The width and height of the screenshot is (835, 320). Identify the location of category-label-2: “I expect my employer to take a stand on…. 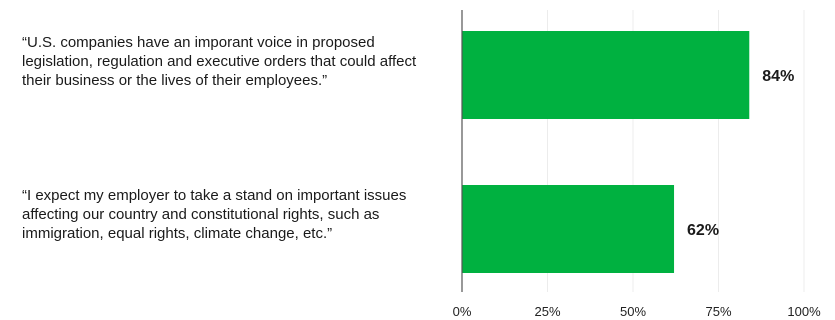
(214, 214).